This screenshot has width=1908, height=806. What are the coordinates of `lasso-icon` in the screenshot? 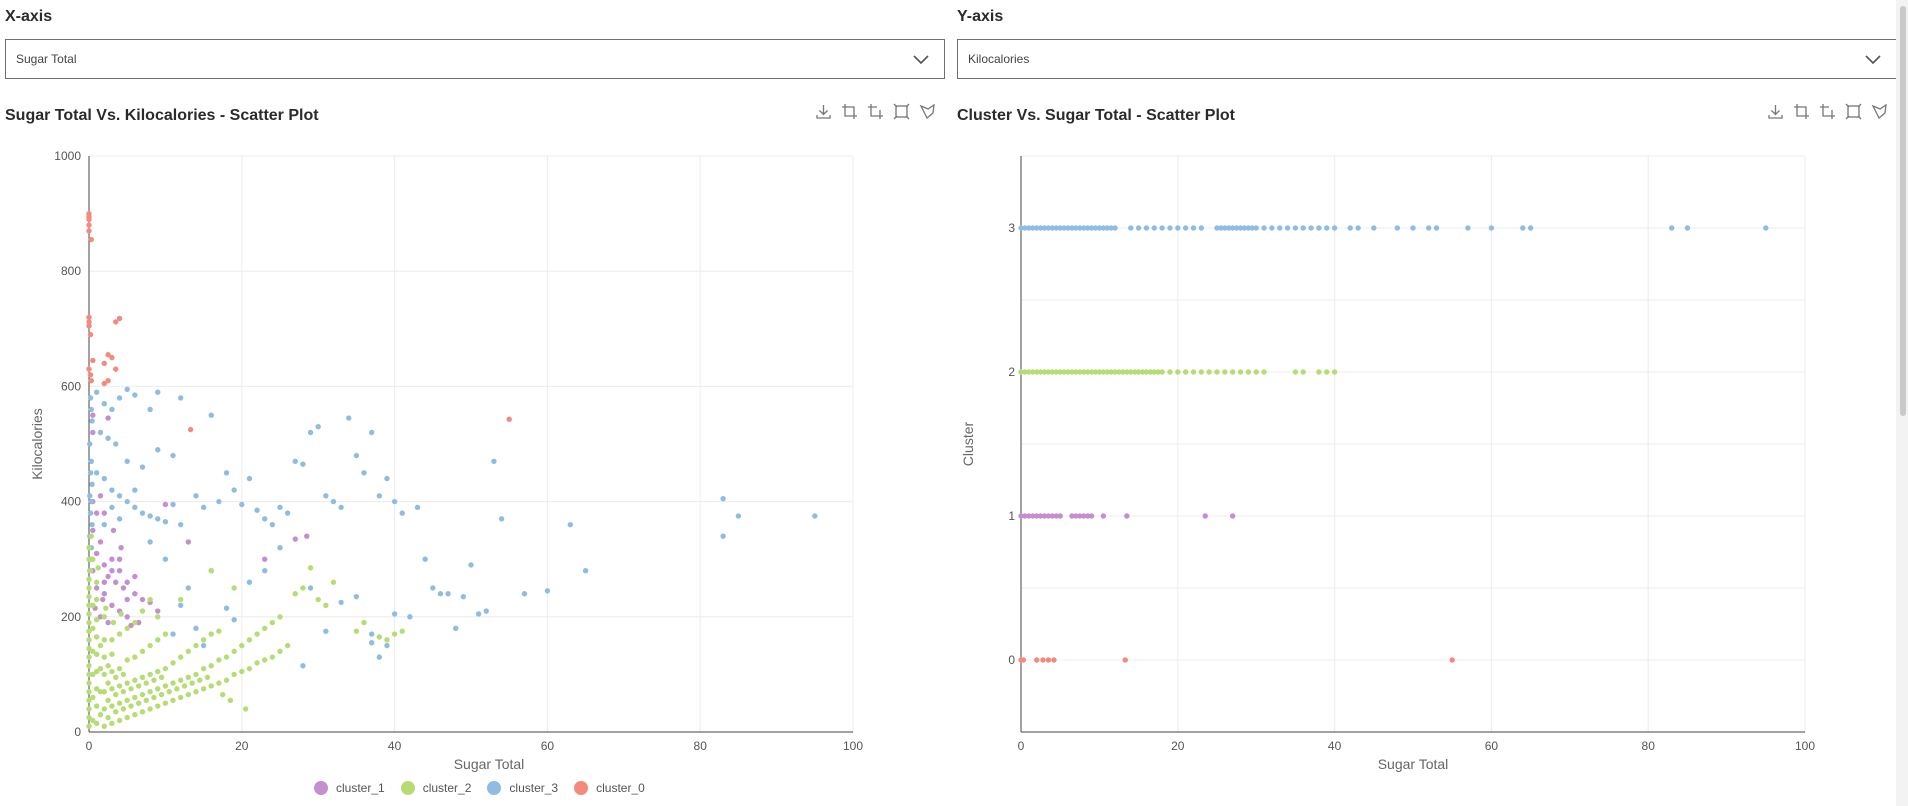 It's located at (927, 111).